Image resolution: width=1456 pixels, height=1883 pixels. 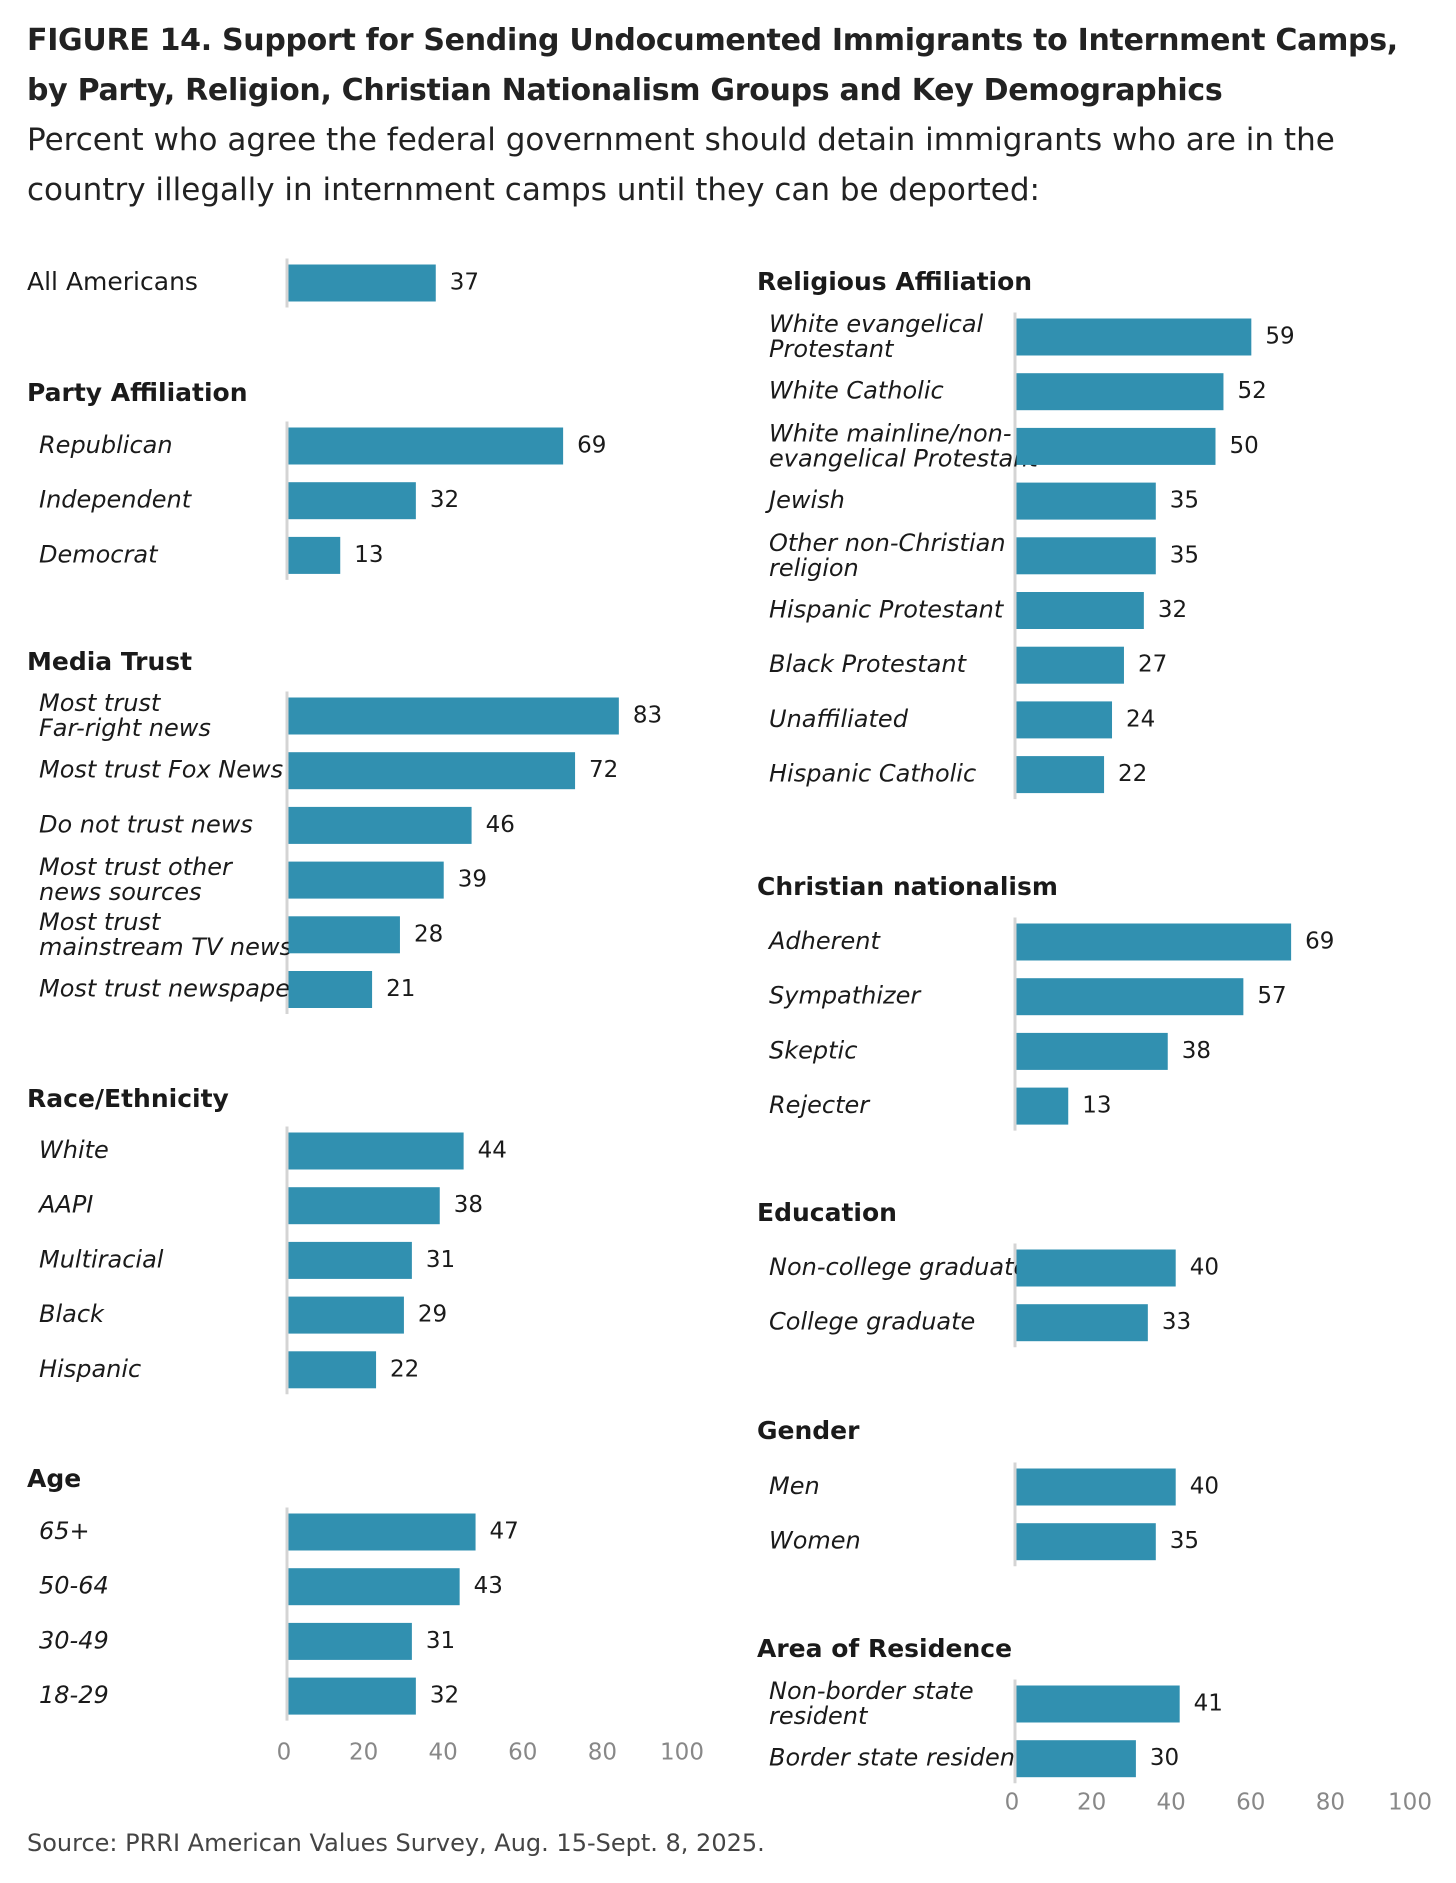 I want to click on value-label: 83, so click(x=647, y=716).